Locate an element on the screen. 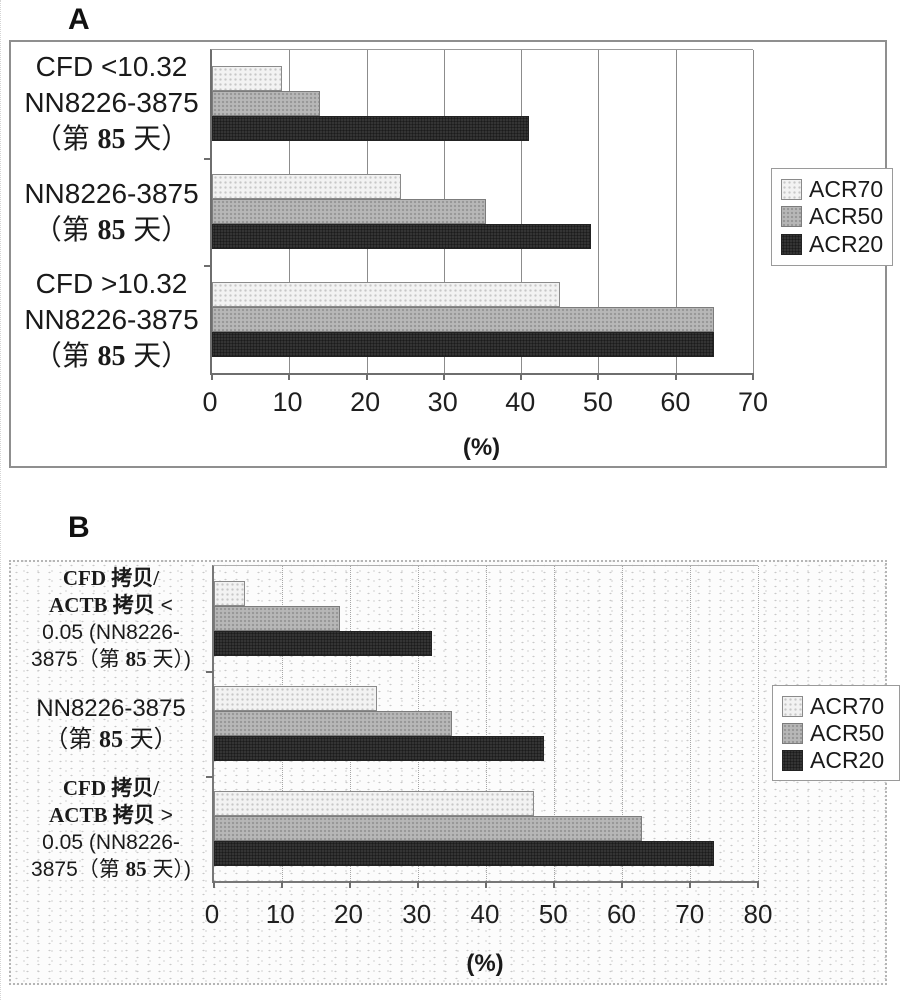  legend-item: ACR20 is located at coordinates (836, 760).